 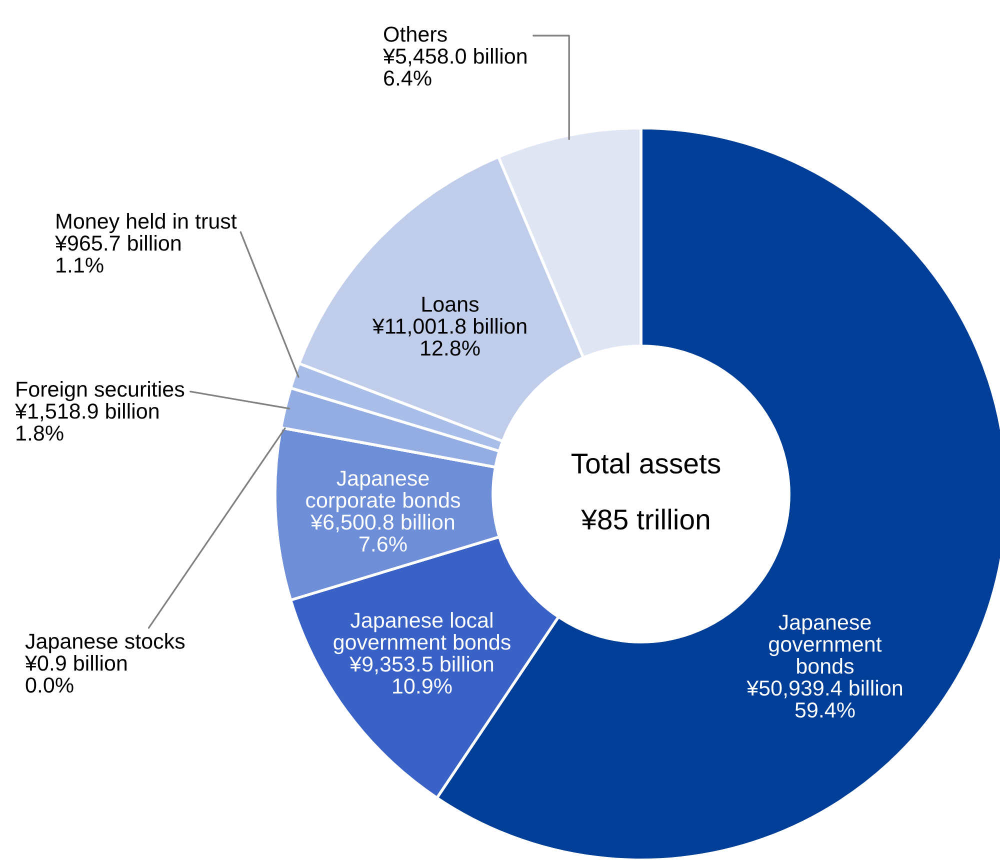 What do you see at coordinates (40, 433) in the screenshot?
I see `text: 1.8%` at bounding box center [40, 433].